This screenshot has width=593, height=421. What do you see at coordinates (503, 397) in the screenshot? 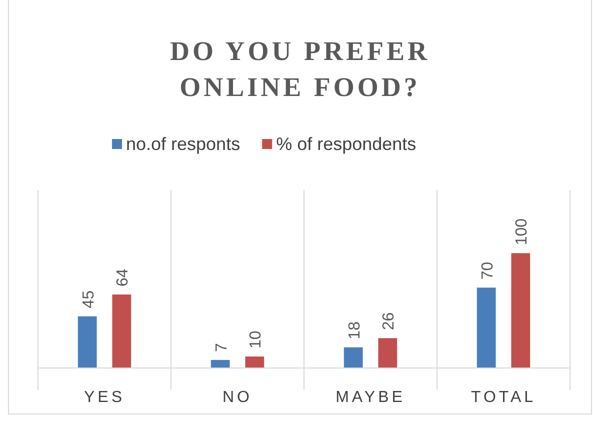
I see `x-tick-label: TOTAL` at bounding box center [503, 397].